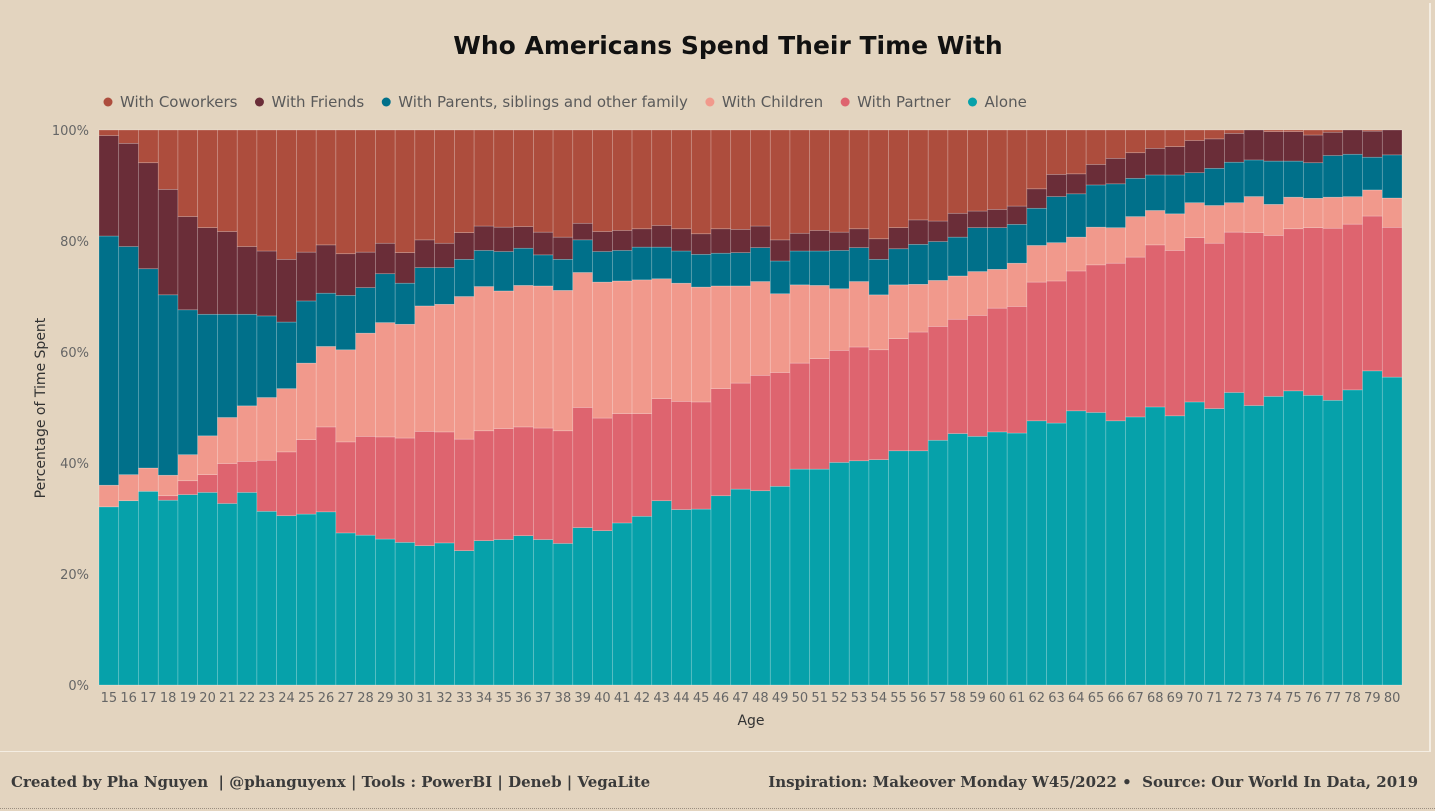  What do you see at coordinates (1372, 698) in the screenshot?
I see `x-tick-label: 79` at bounding box center [1372, 698].